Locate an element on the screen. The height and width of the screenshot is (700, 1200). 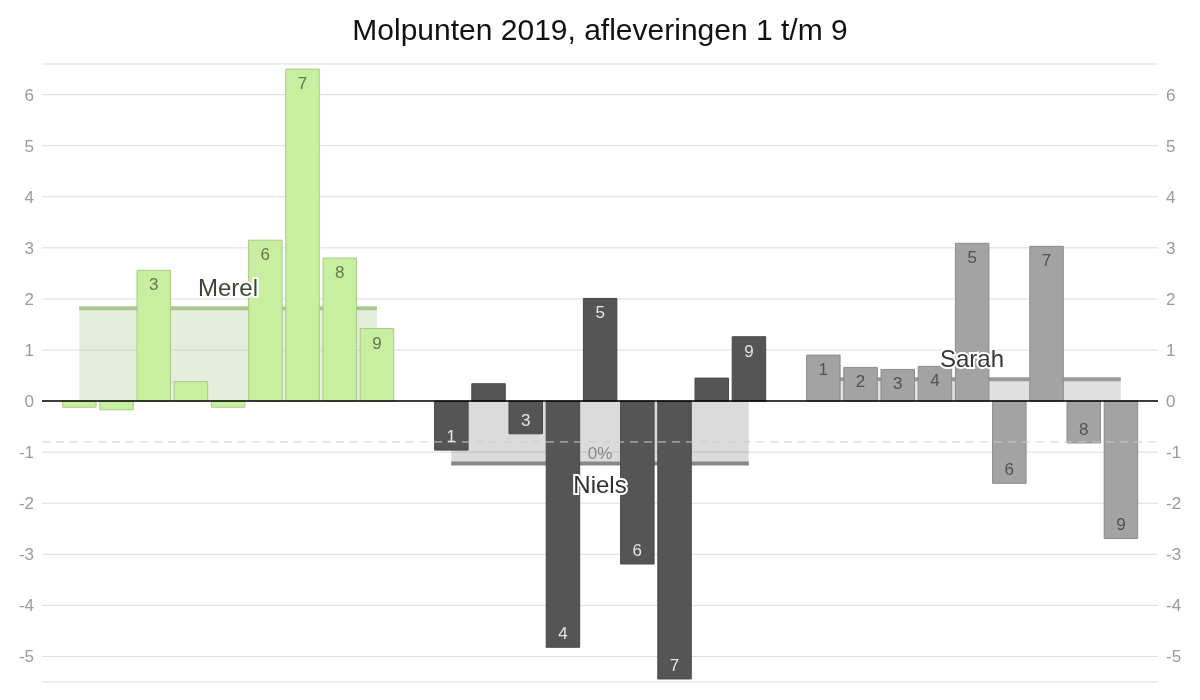
y2-tick-label: -2 is located at coordinates (1174, 504).